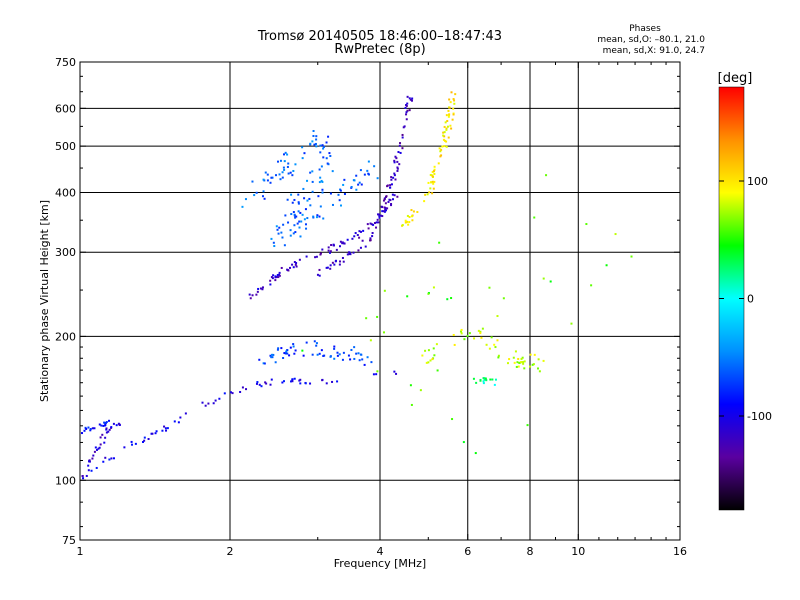 The height and width of the screenshot is (600, 800). I want to click on x-tick-label: 10, so click(578, 551).